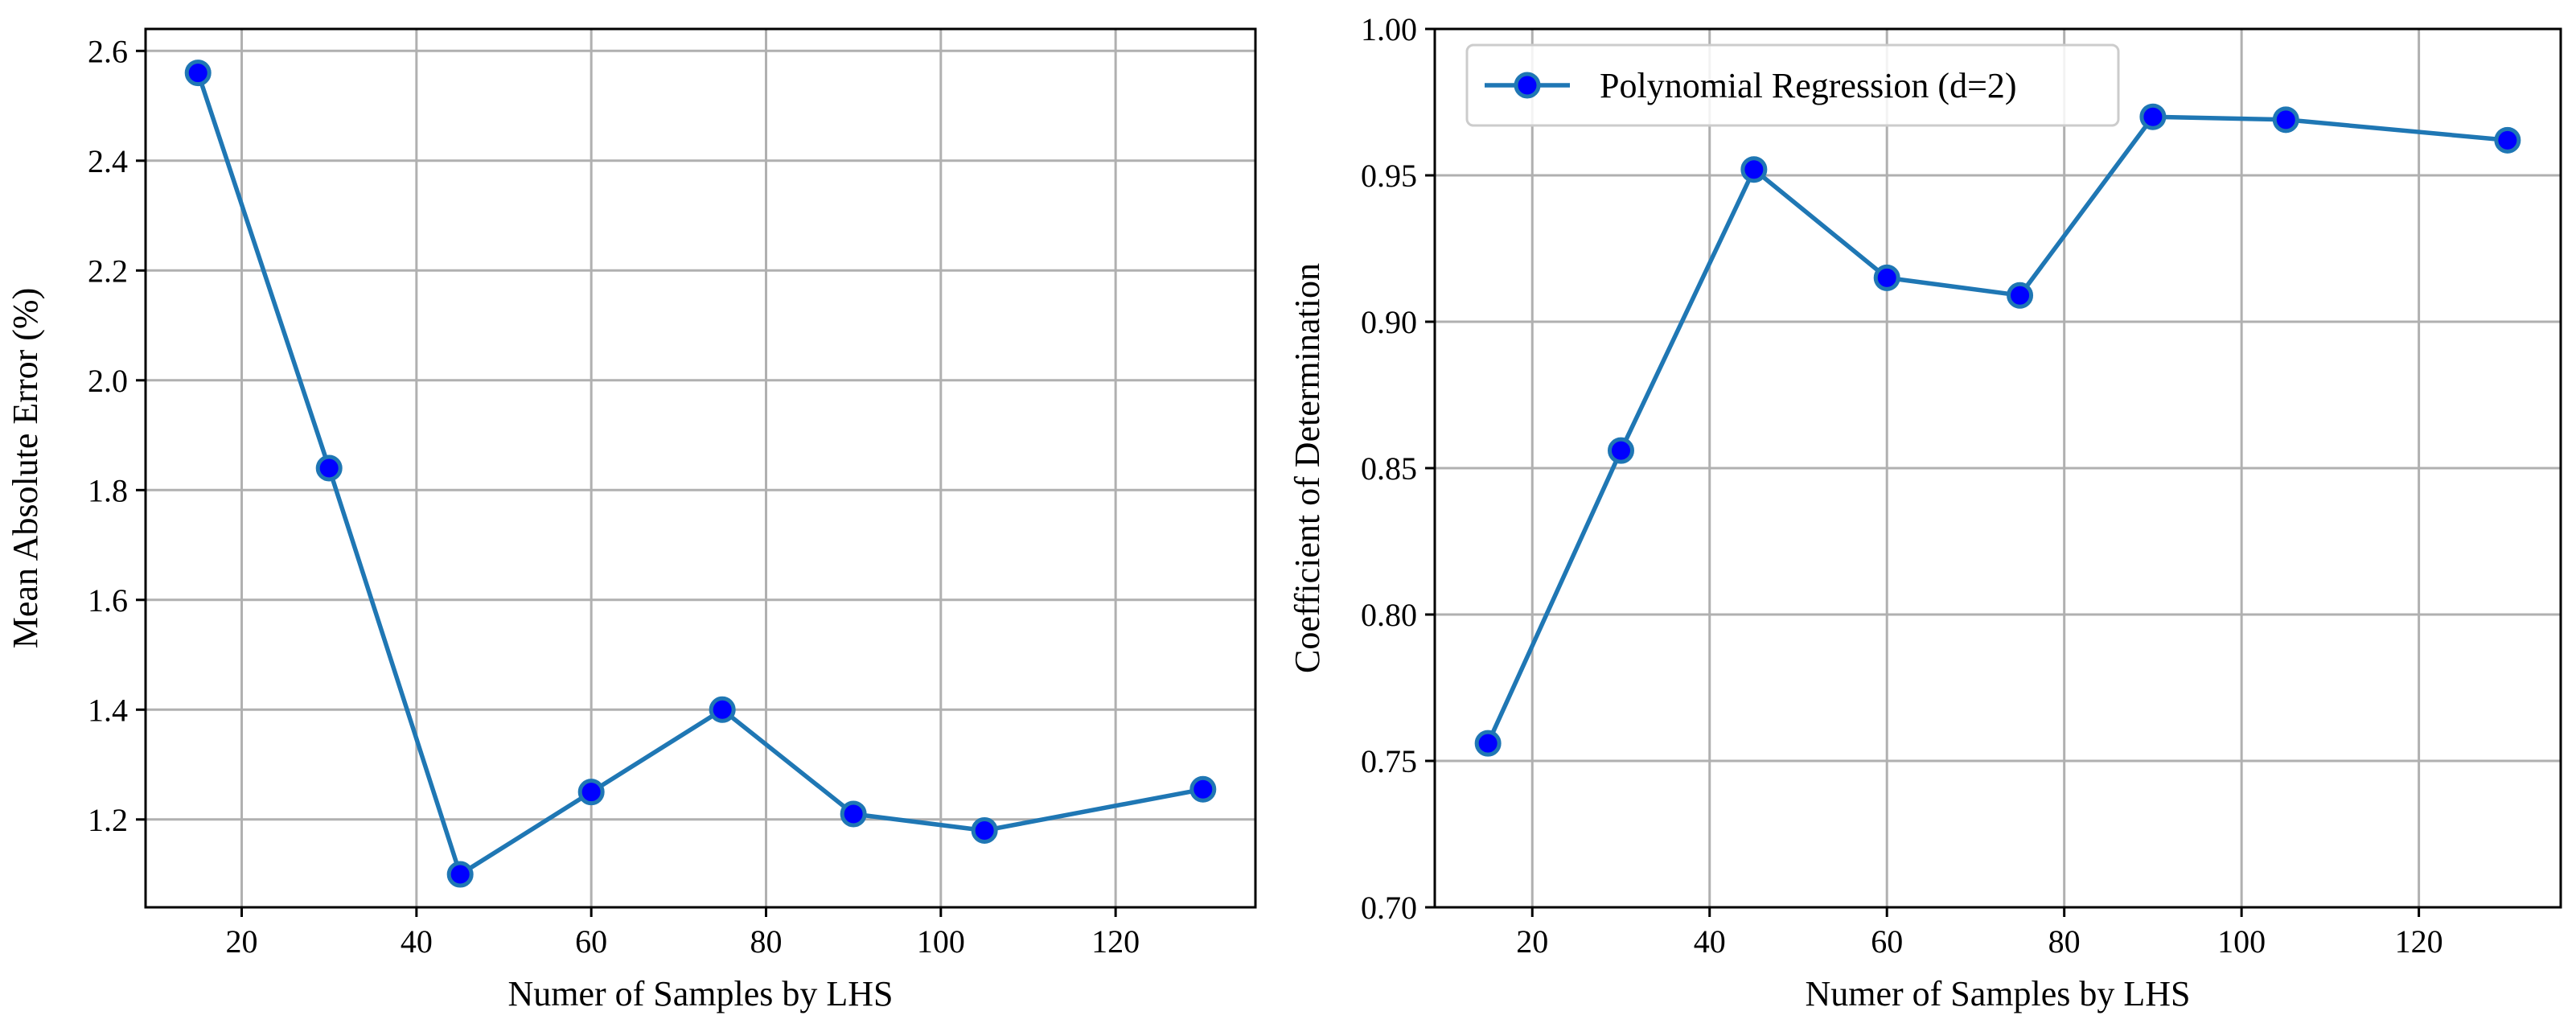 The image size is (2576, 1036). What do you see at coordinates (1389, 761) in the screenshot?
I see `y-tick-label: 0.75` at bounding box center [1389, 761].